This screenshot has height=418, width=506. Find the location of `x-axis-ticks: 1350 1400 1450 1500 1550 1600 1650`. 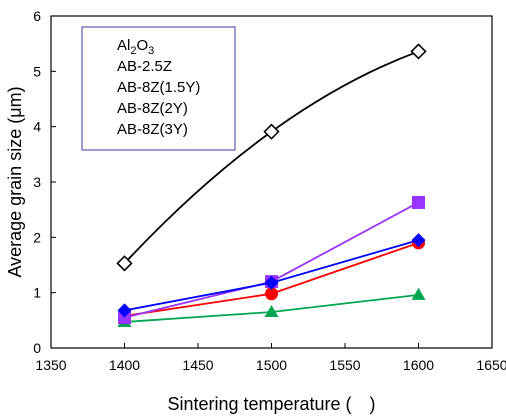

x-axis-ticks: 1350 1400 1450 1500 1550 1600 1650 is located at coordinates (270, 358).